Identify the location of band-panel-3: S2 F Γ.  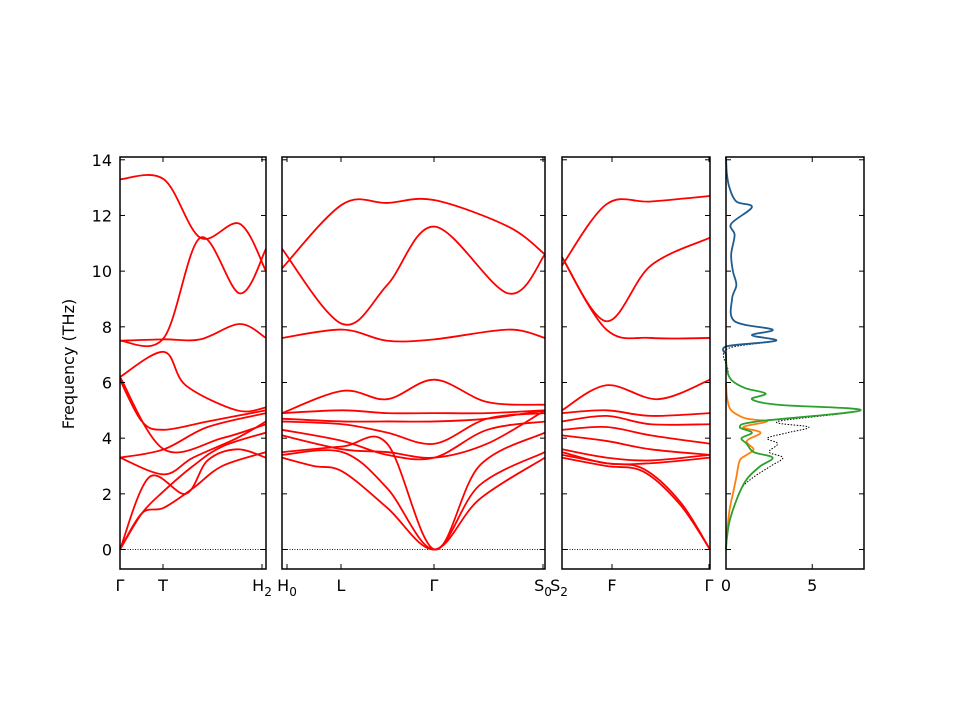
(632, 377).